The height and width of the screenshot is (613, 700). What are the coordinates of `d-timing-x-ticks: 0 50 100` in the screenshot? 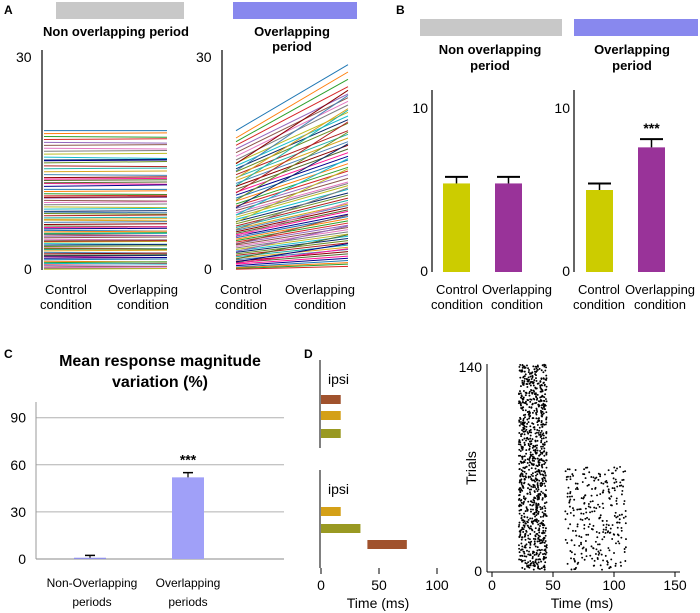 It's located at (383, 580).